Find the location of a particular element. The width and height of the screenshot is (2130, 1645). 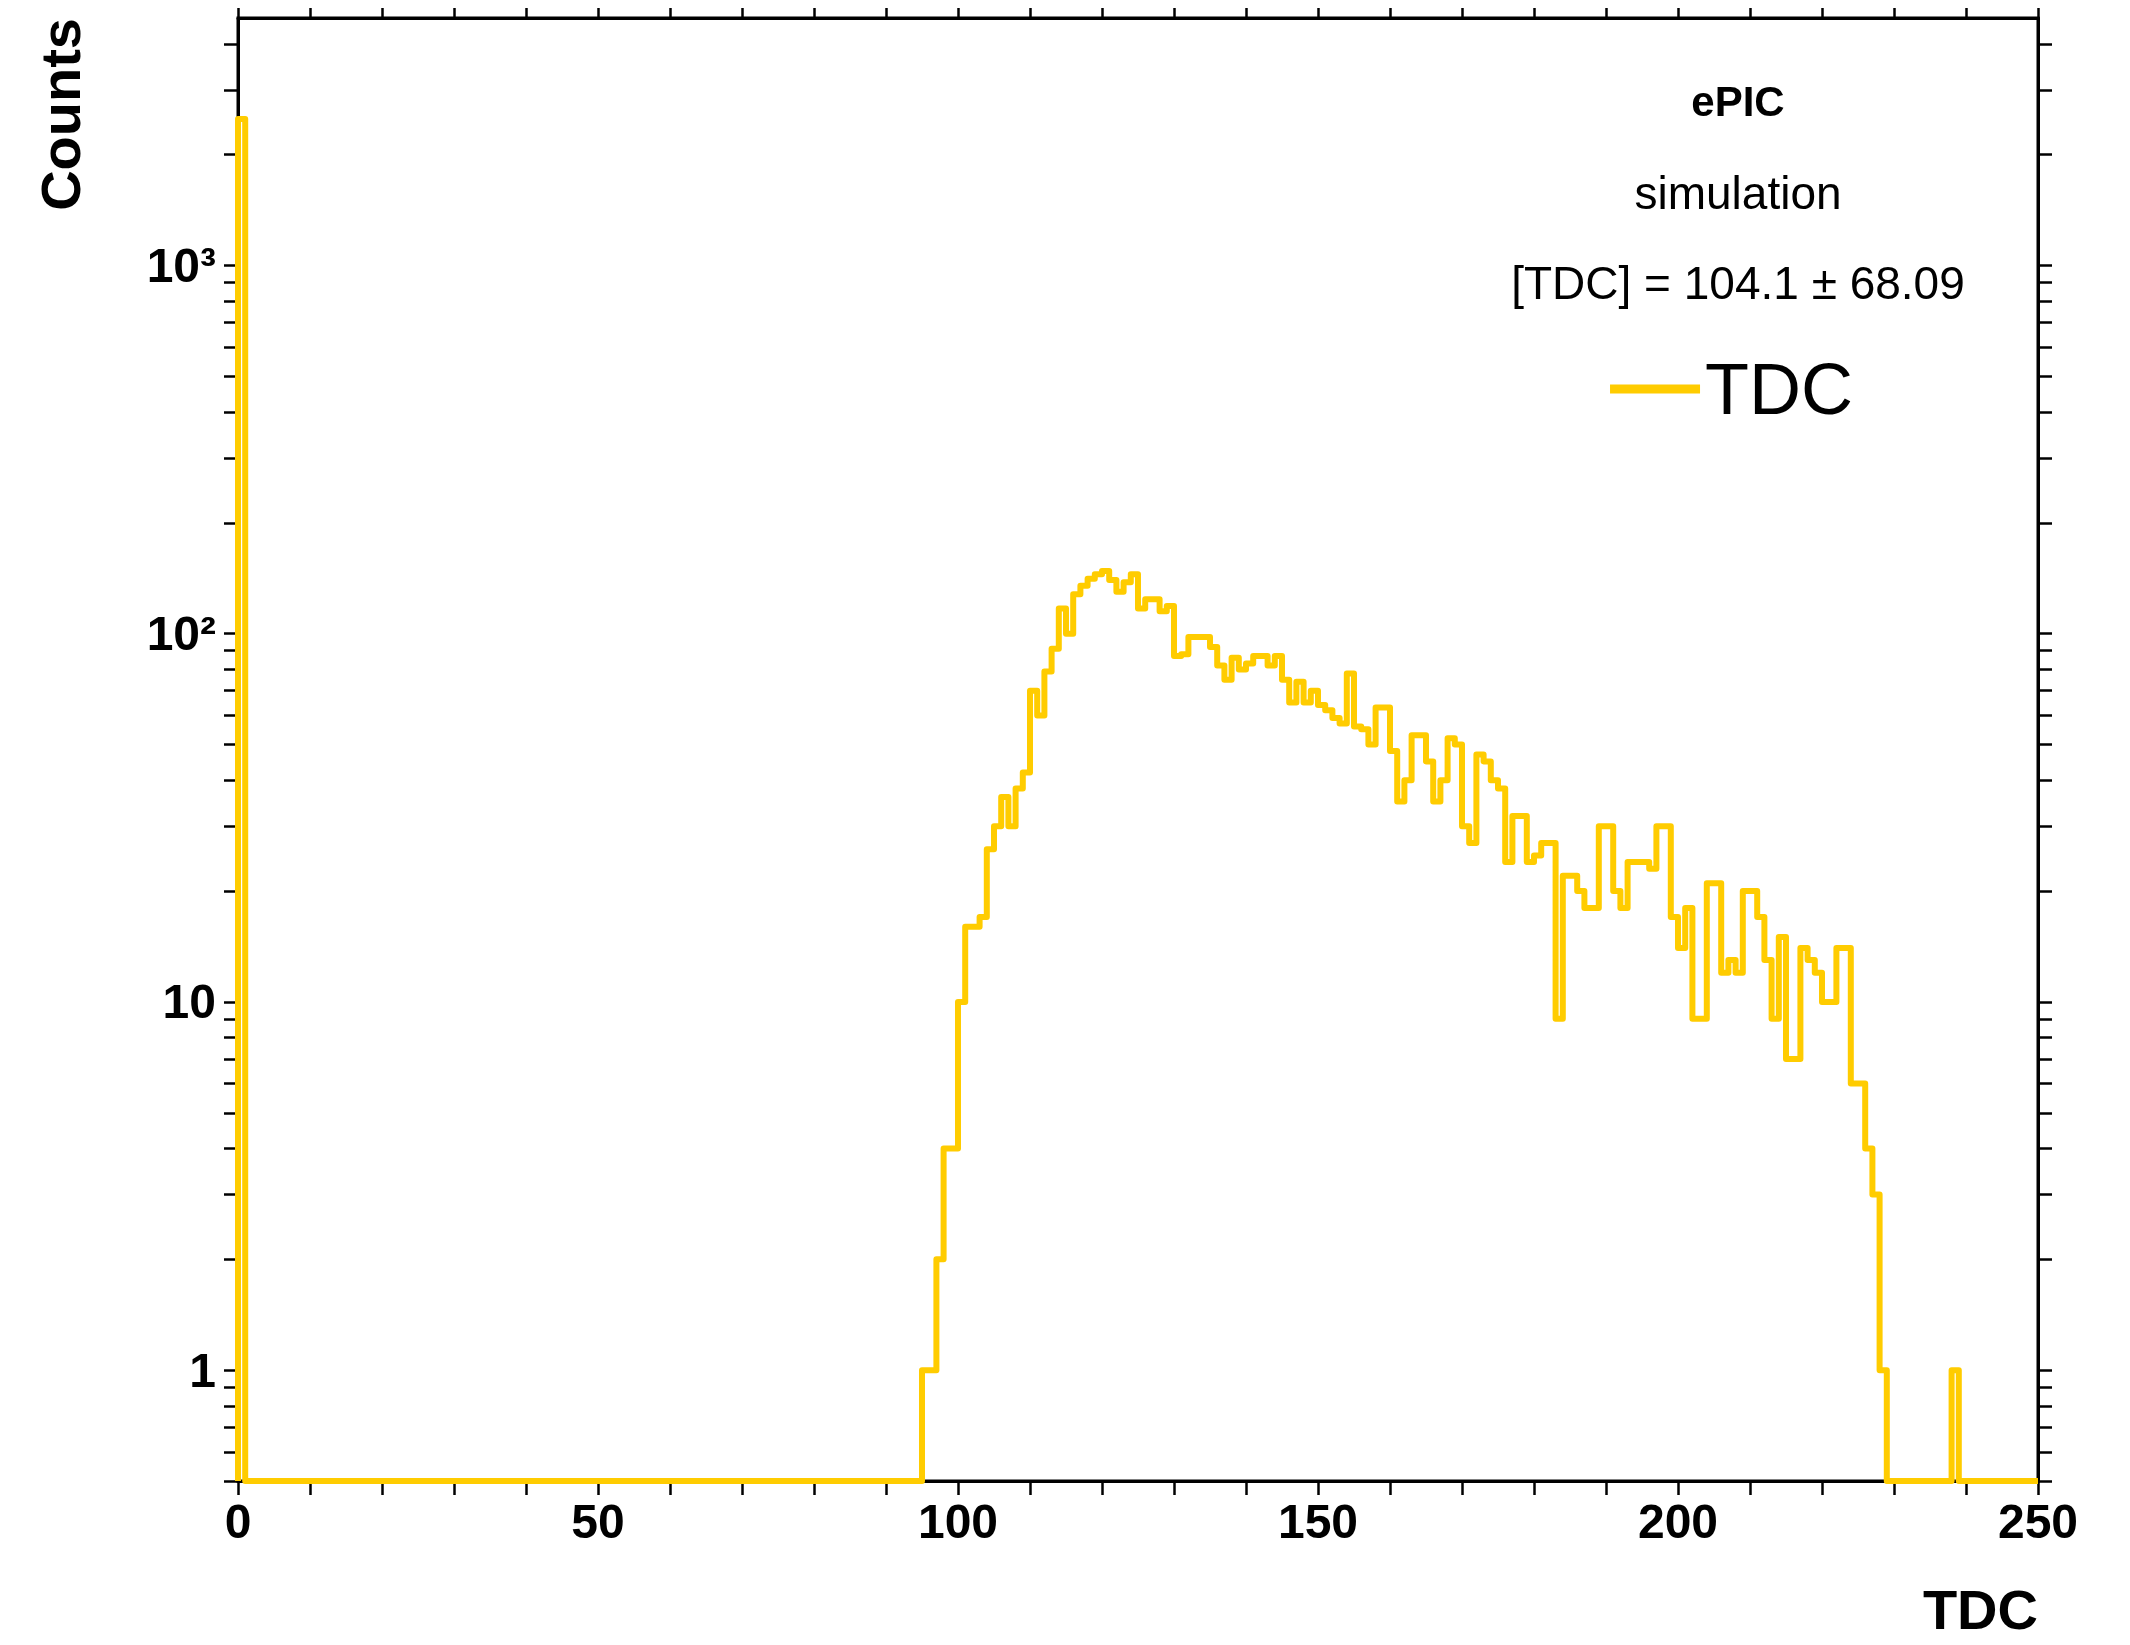

x-tick-label: 100 is located at coordinates (958, 1521).